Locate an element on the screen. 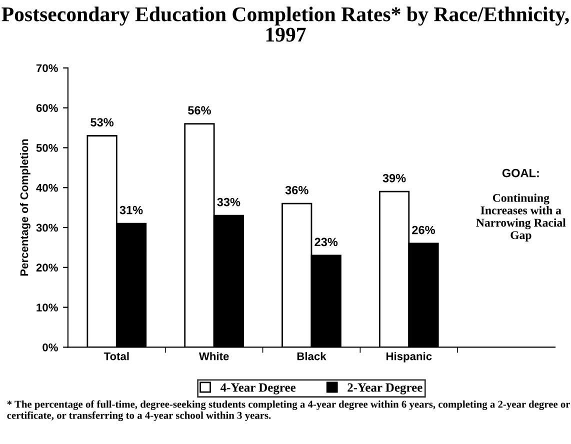 The image size is (571, 444). y-tick-label: 10% is located at coordinates (47, 308).